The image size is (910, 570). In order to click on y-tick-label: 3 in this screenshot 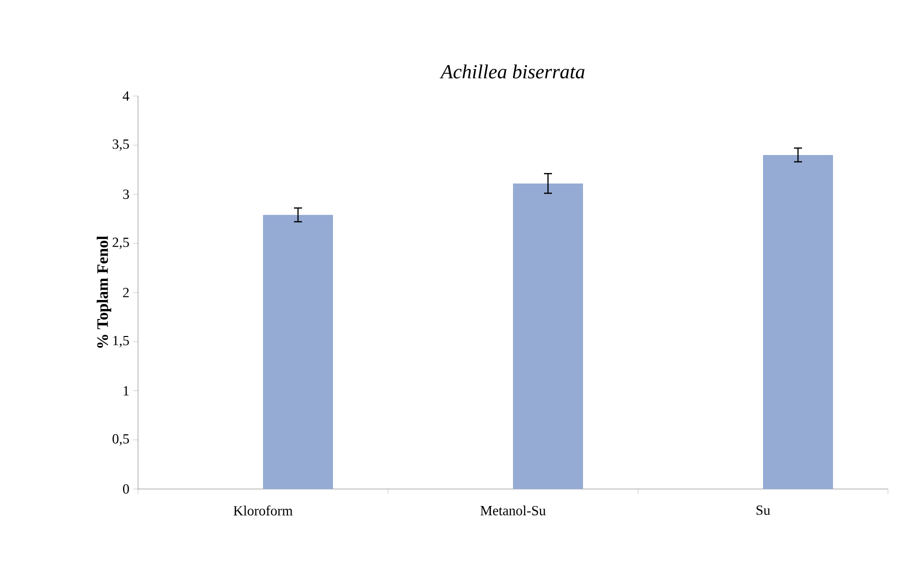, I will do `click(126, 194)`.